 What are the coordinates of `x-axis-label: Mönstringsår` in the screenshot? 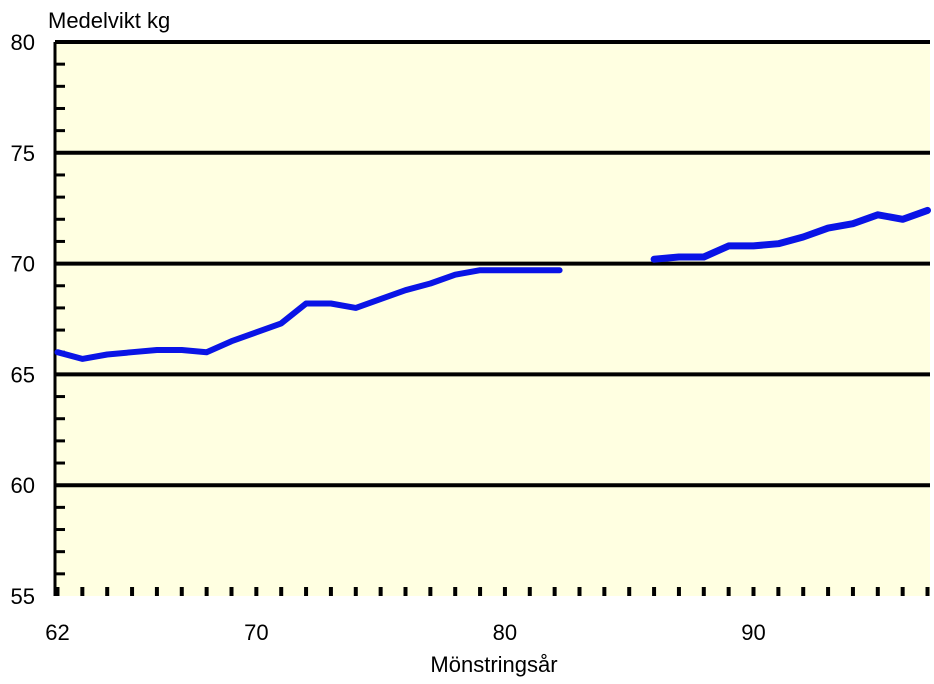 It's located at (493, 664).